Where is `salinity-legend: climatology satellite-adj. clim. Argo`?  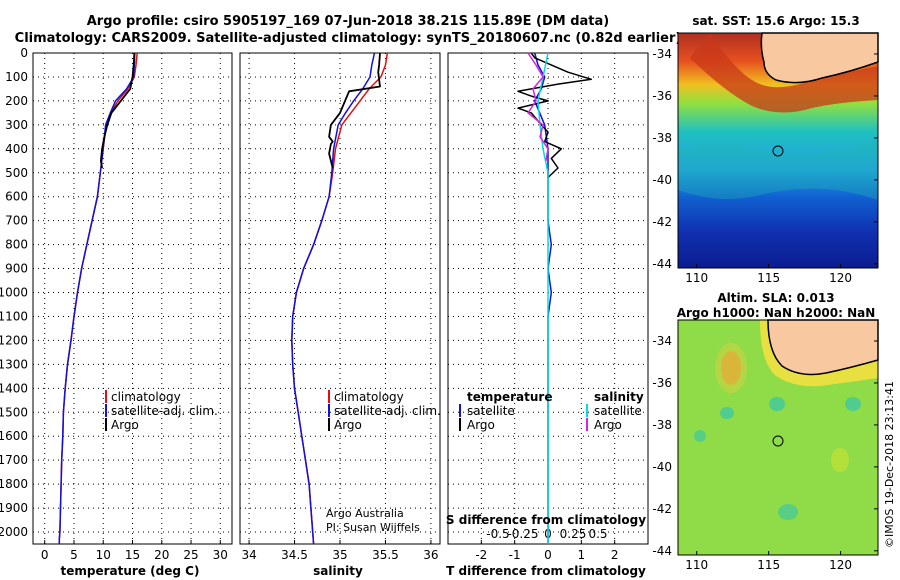 salinity-legend: climatology satellite-adj. clim. Argo is located at coordinates (384, 411).